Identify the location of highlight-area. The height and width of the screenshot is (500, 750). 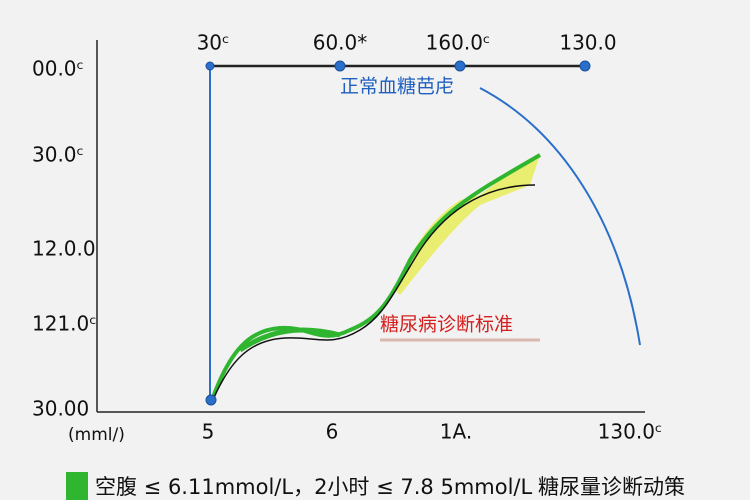
(467, 225).